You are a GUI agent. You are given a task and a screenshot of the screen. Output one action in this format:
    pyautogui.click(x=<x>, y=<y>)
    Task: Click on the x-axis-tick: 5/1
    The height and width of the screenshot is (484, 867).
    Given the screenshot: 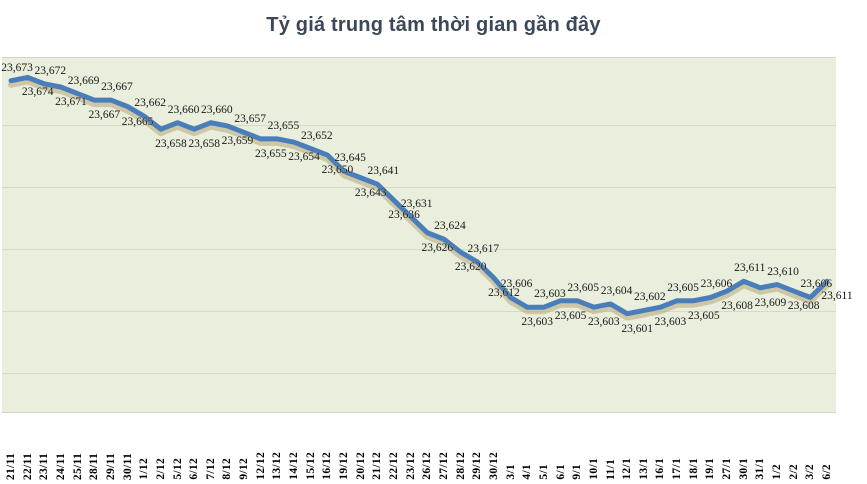 What is the action you would take?
    pyautogui.click(x=543, y=472)
    